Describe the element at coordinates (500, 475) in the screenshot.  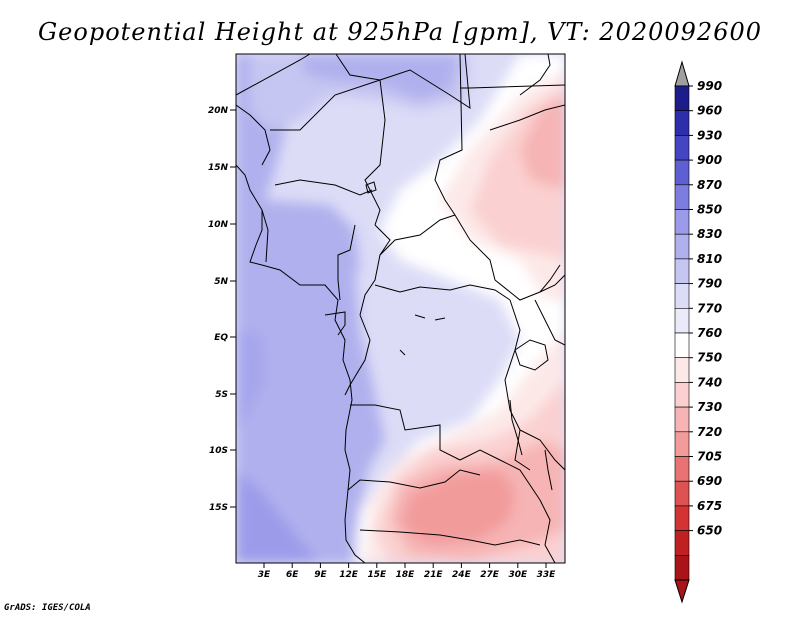
I see `border-zambia` at that location.